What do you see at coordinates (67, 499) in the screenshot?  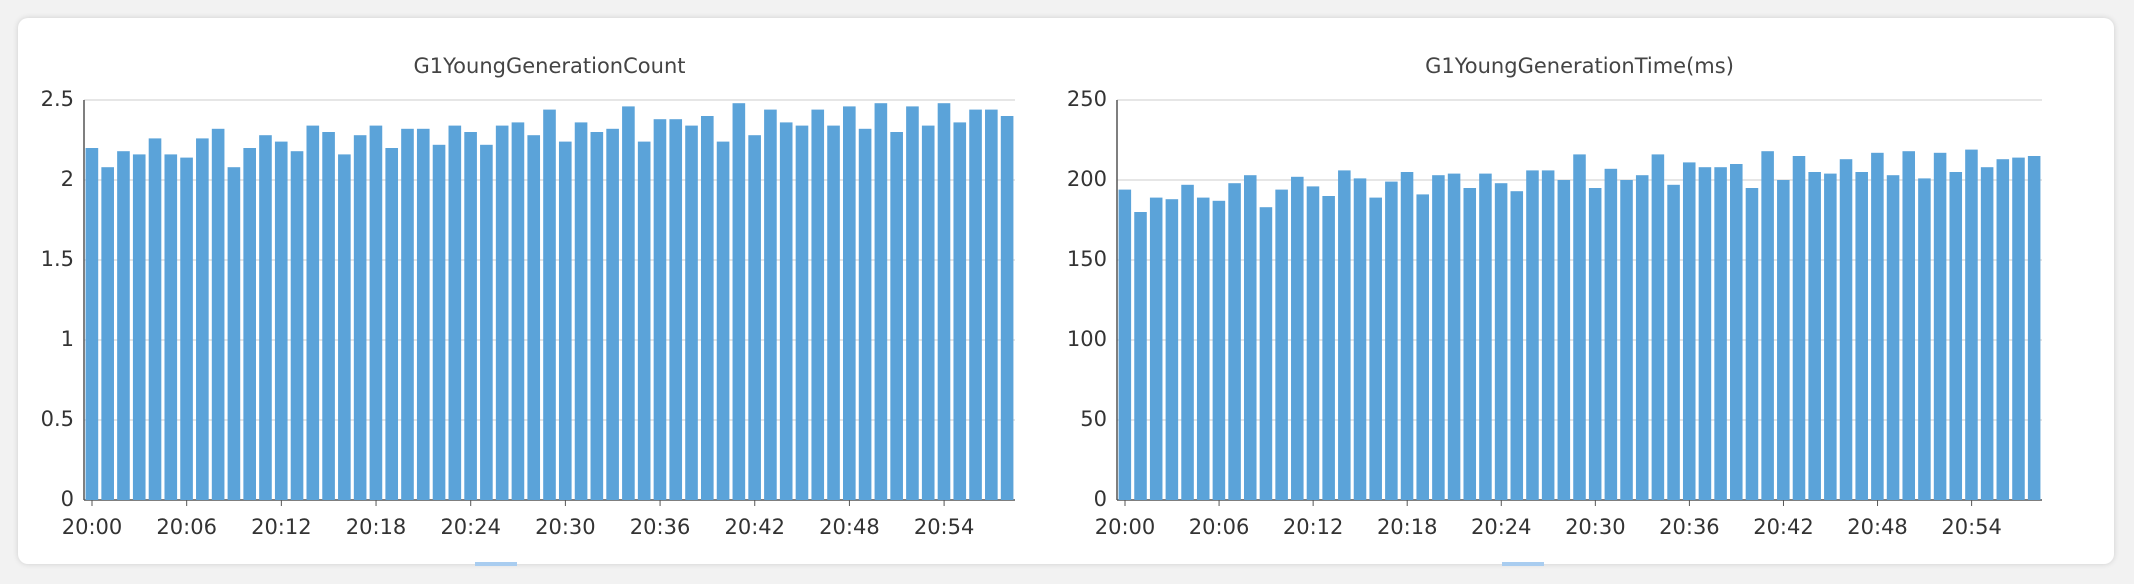 I see `y-tick-label: 0` at bounding box center [67, 499].